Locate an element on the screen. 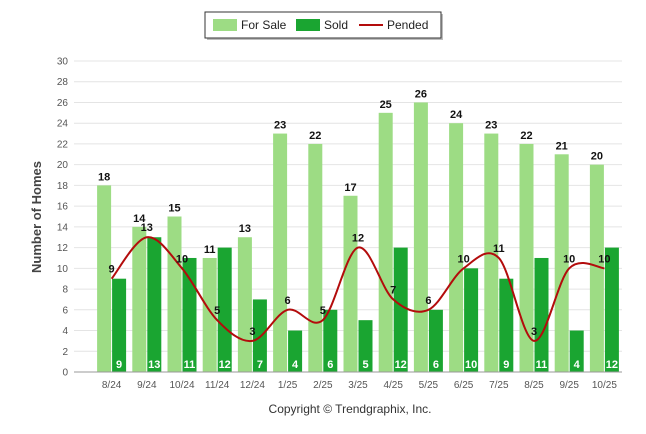 The height and width of the screenshot is (434, 646). copyright-credit: Copyright © Trendgraphix, Inc. is located at coordinates (350, 409).